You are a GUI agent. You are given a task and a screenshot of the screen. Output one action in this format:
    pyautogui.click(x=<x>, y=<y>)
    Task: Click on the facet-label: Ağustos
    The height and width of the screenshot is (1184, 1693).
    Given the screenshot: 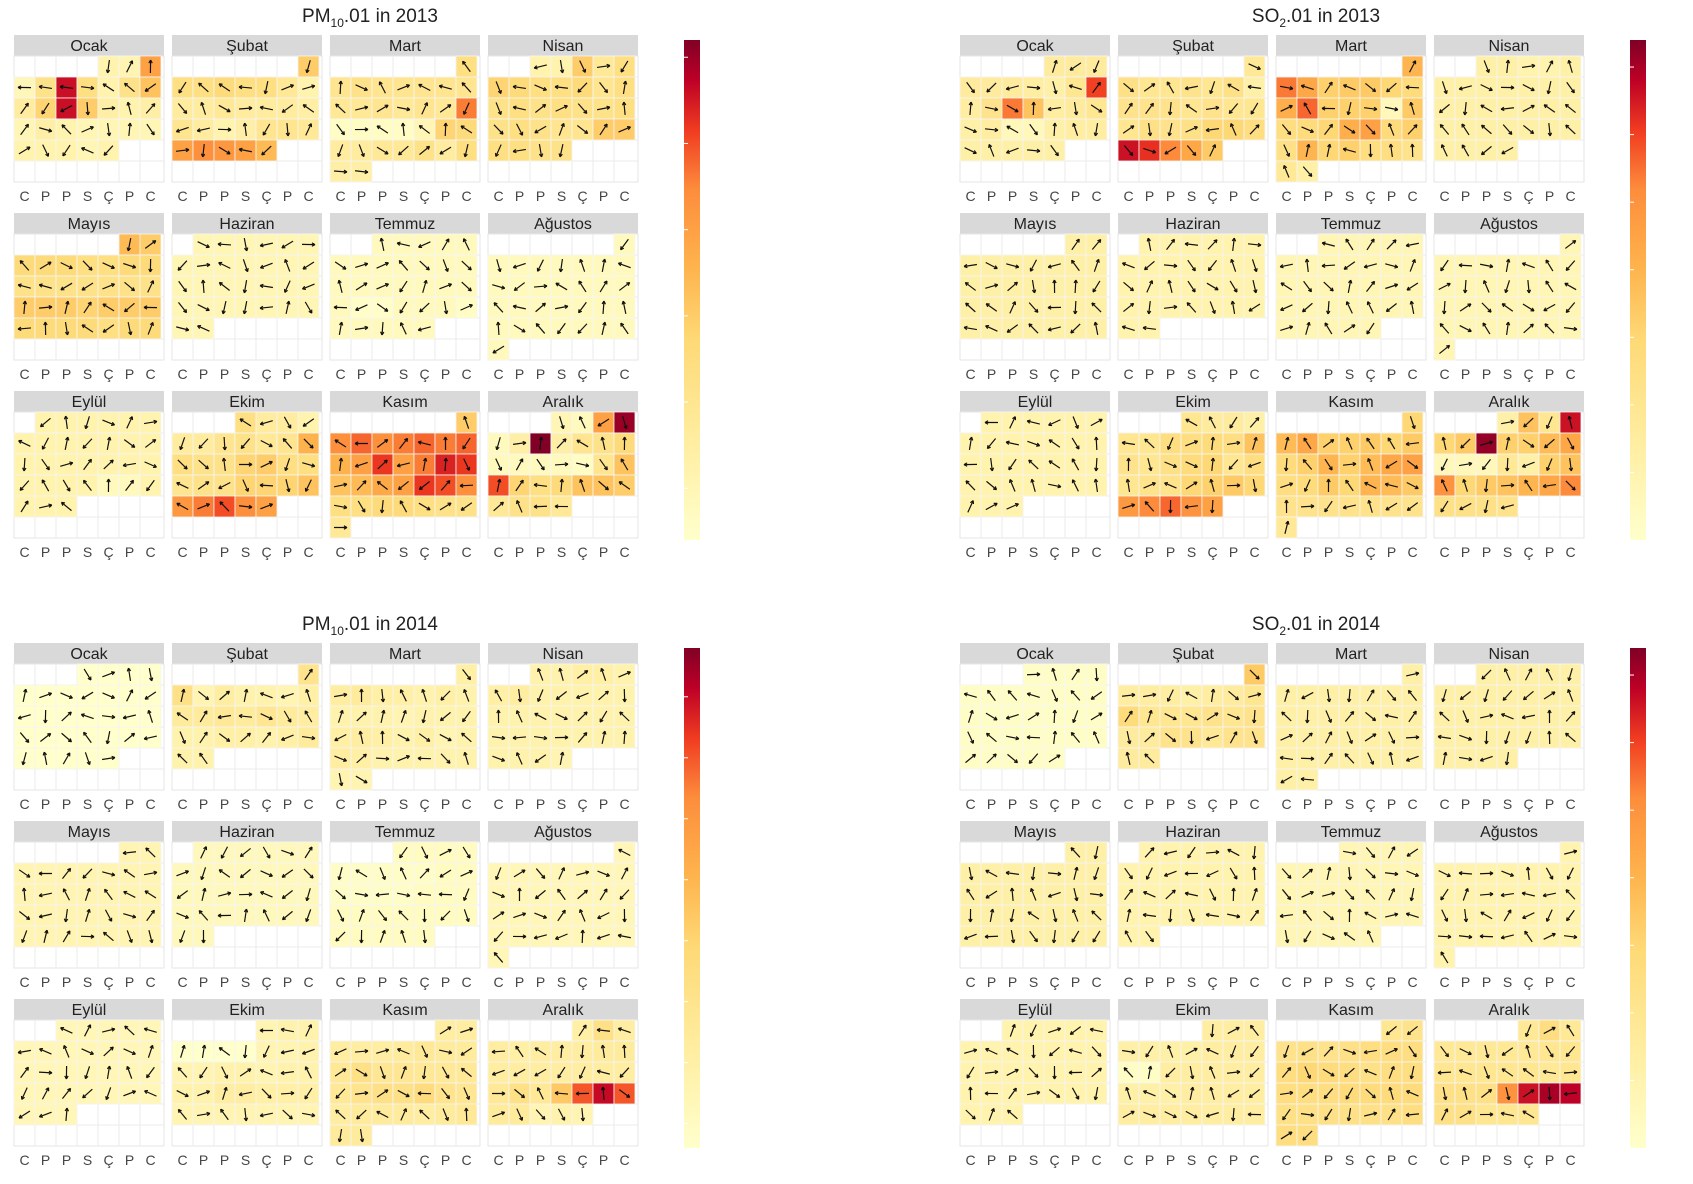 What is the action you would take?
    pyautogui.click(x=563, y=224)
    